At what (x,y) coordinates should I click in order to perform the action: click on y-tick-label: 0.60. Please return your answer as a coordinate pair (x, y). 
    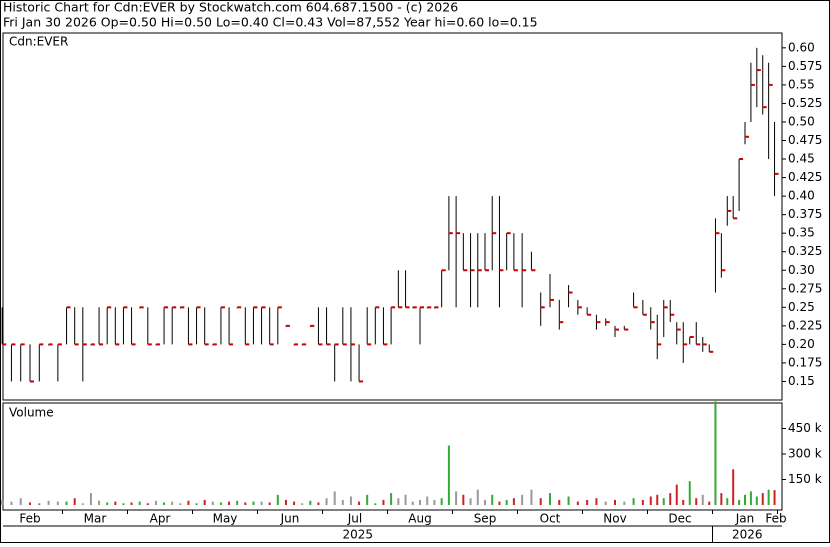
    Looking at the image, I should click on (801, 47).